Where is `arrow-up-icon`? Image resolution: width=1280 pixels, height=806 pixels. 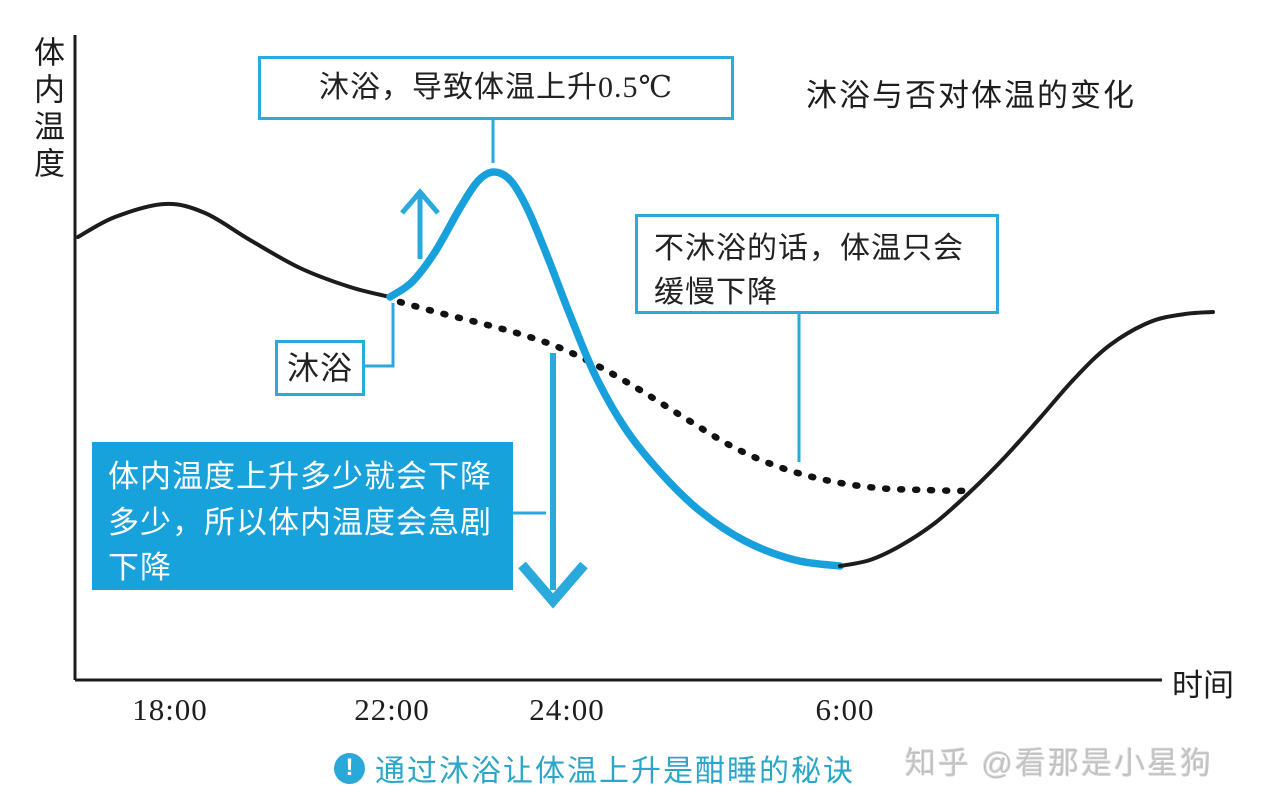 arrow-up-icon is located at coordinates (420, 223).